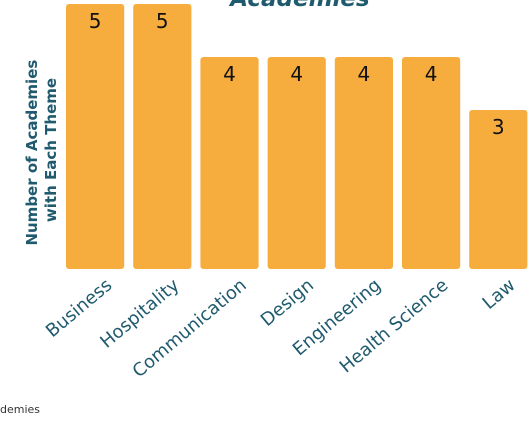 The image size is (531, 422). What do you see at coordinates (229, 163) in the screenshot?
I see `bar-communication` at bounding box center [229, 163].